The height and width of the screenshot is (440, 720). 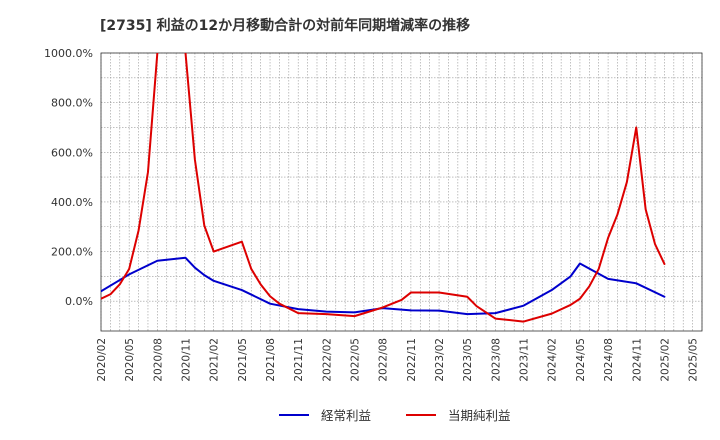 What do you see at coordinates (130, 360) in the screenshot?
I see `x-tick-label: 2020/05` at bounding box center [130, 360].